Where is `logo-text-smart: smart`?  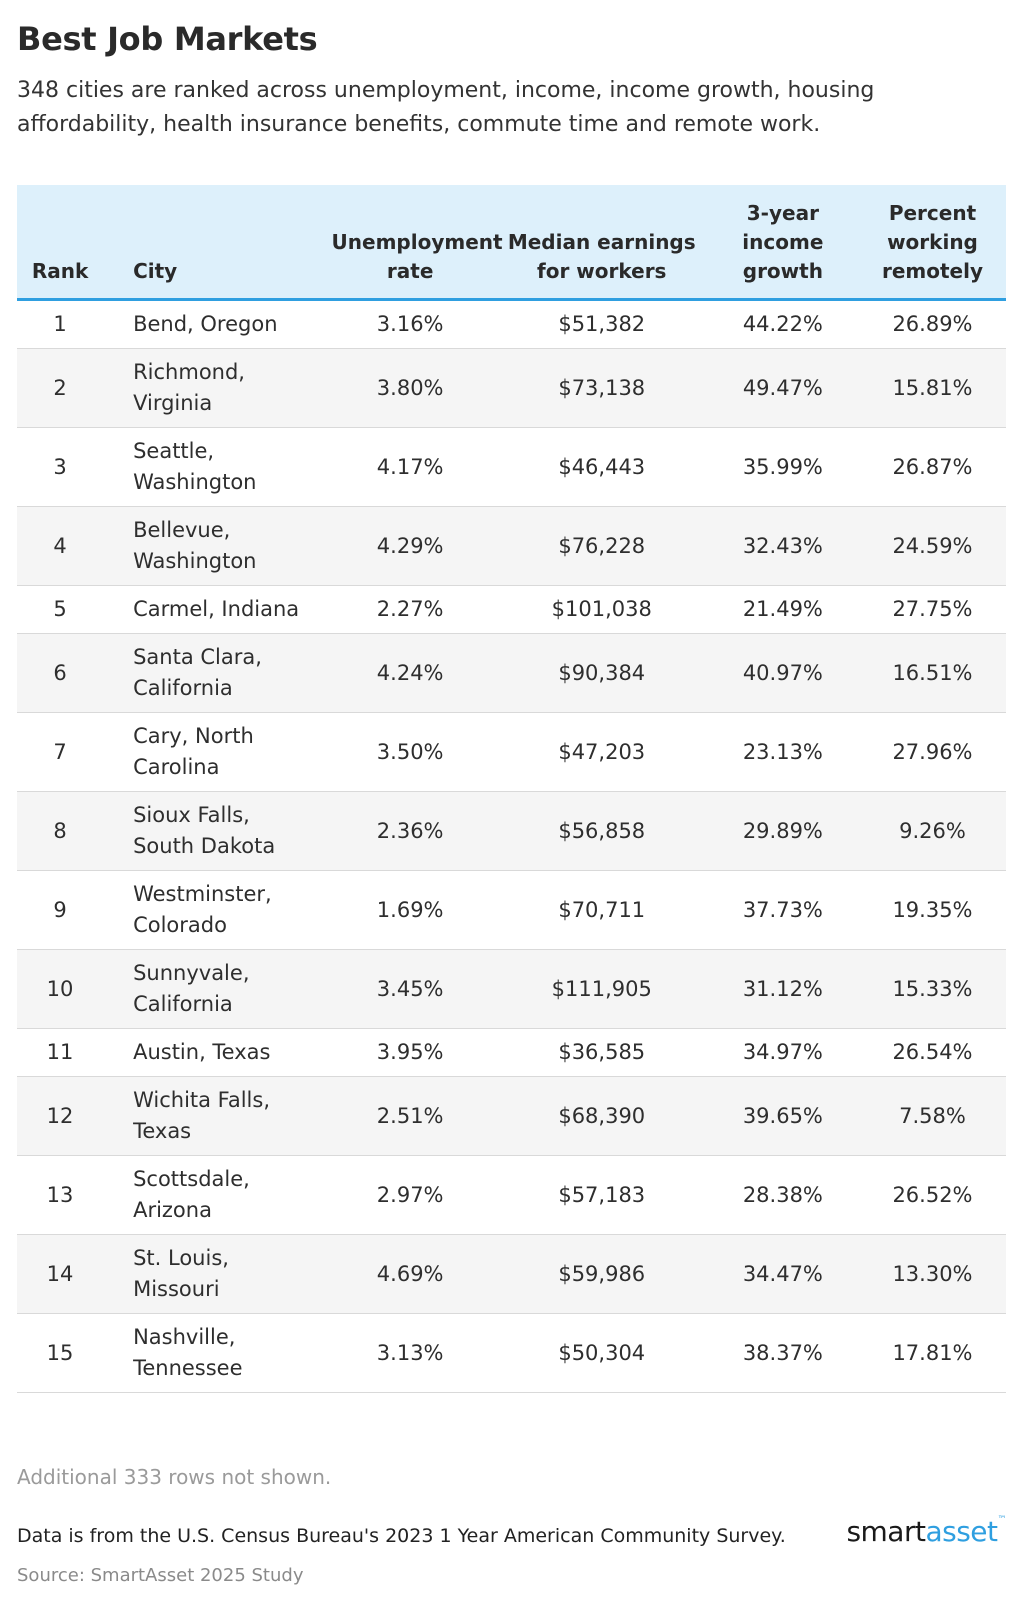 logo-text-smart: smart is located at coordinates (886, 1531).